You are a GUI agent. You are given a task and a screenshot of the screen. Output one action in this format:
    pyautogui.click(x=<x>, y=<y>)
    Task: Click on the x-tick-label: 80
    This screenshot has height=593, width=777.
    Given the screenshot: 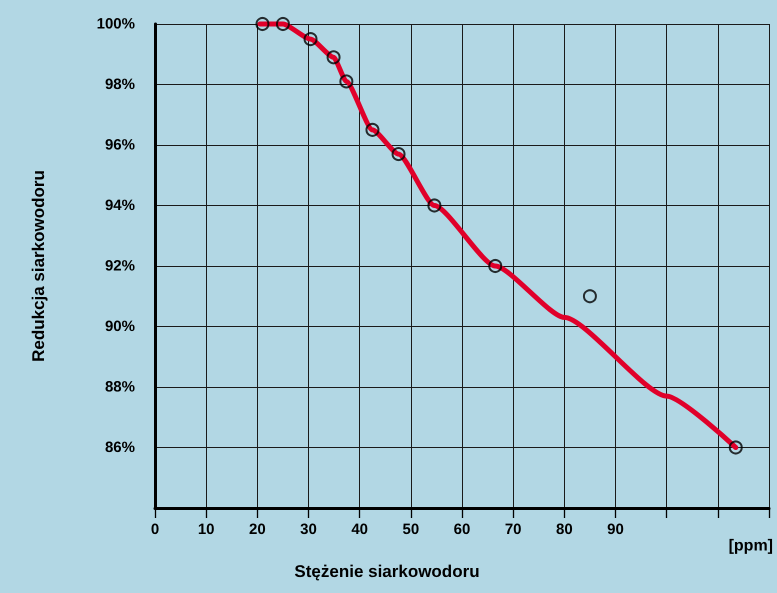 What is the action you would take?
    pyautogui.click(x=564, y=529)
    